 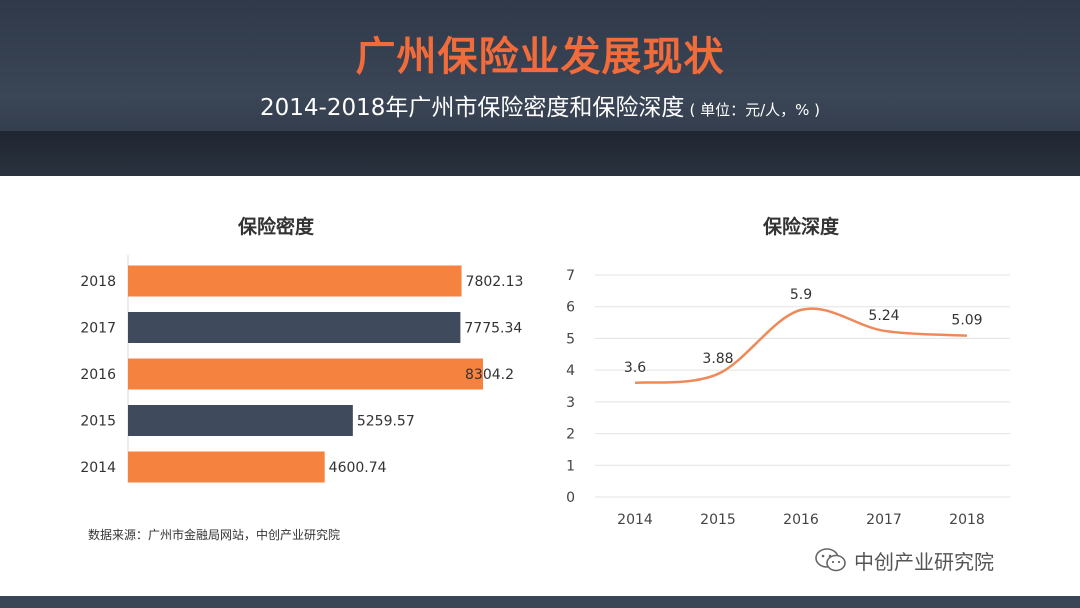 I want to click on line-value-label: 3.6, so click(x=635, y=368).